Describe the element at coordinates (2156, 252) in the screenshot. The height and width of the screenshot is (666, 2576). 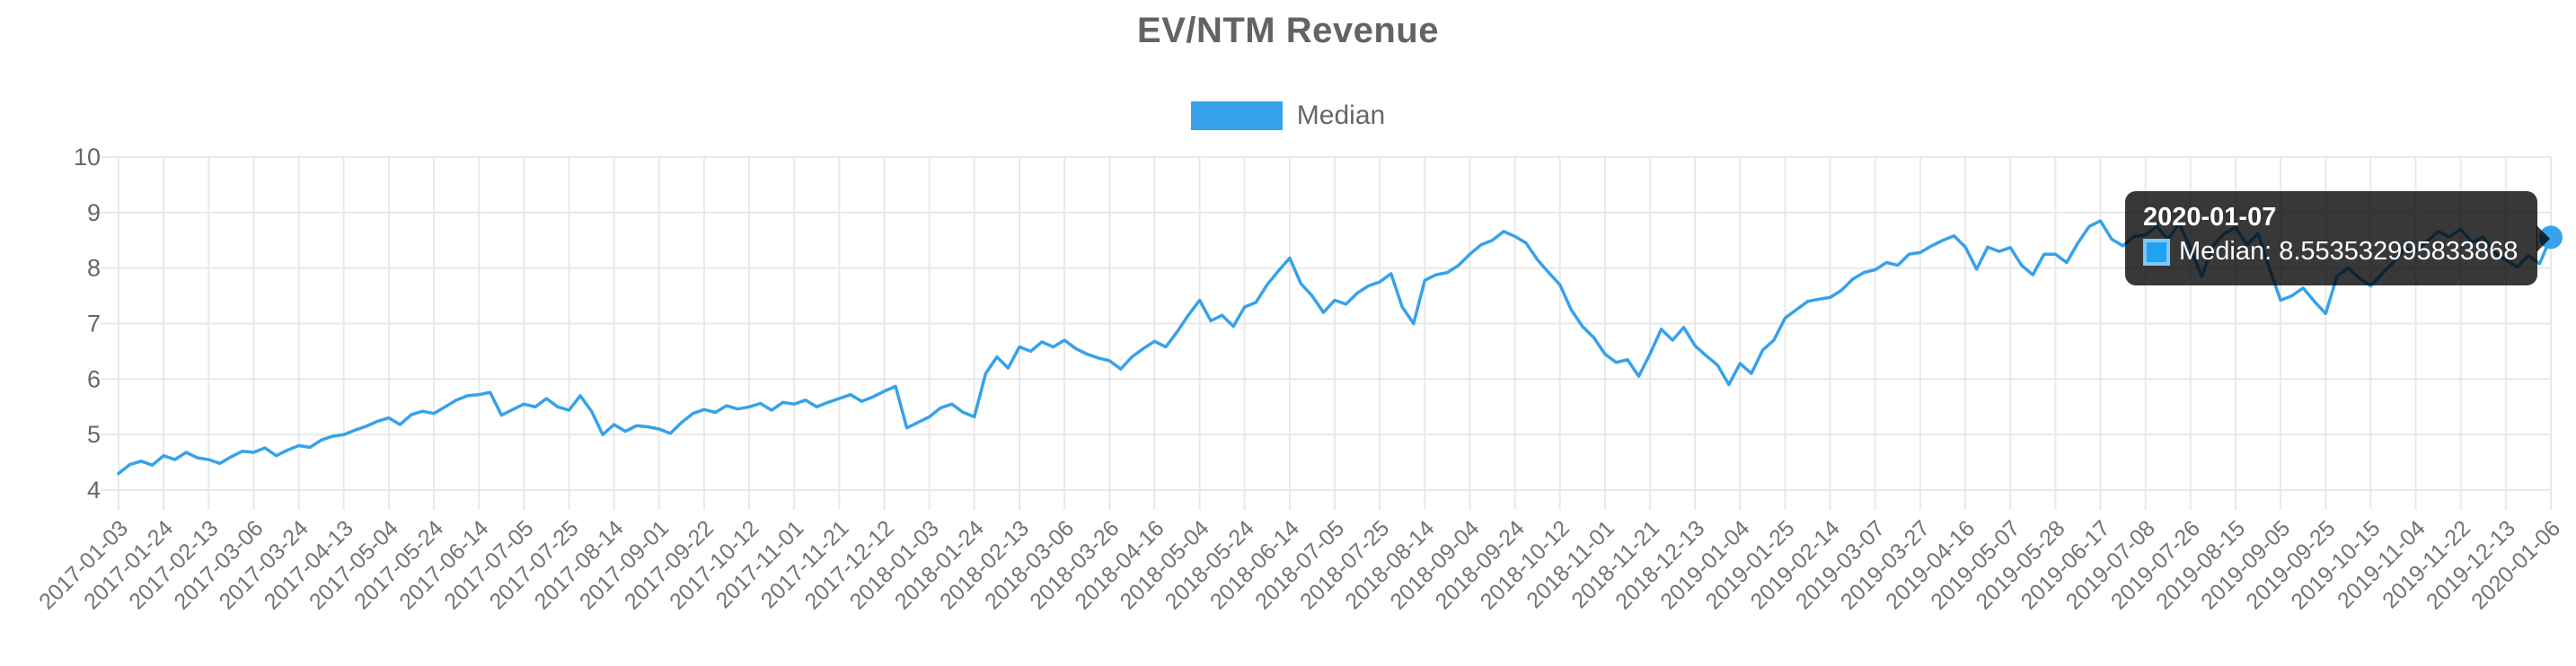
I see `series-color-icon` at that location.